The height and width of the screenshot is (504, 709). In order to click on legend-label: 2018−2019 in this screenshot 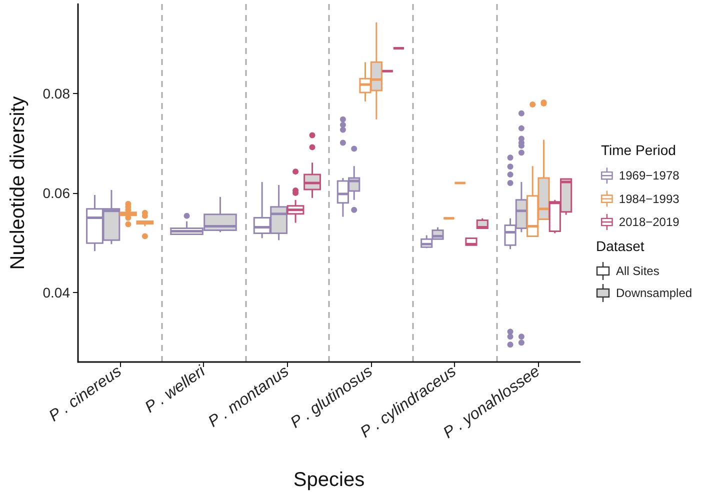, I will do `click(649, 222)`.